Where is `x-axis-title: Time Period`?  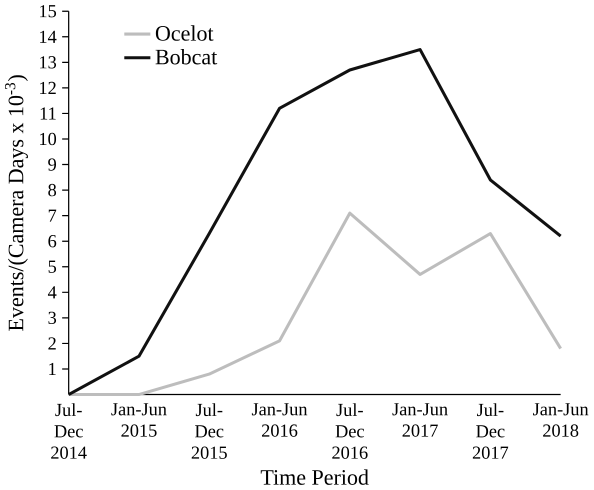
x-axis-title: Time Period is located at coordinates (314, 477).